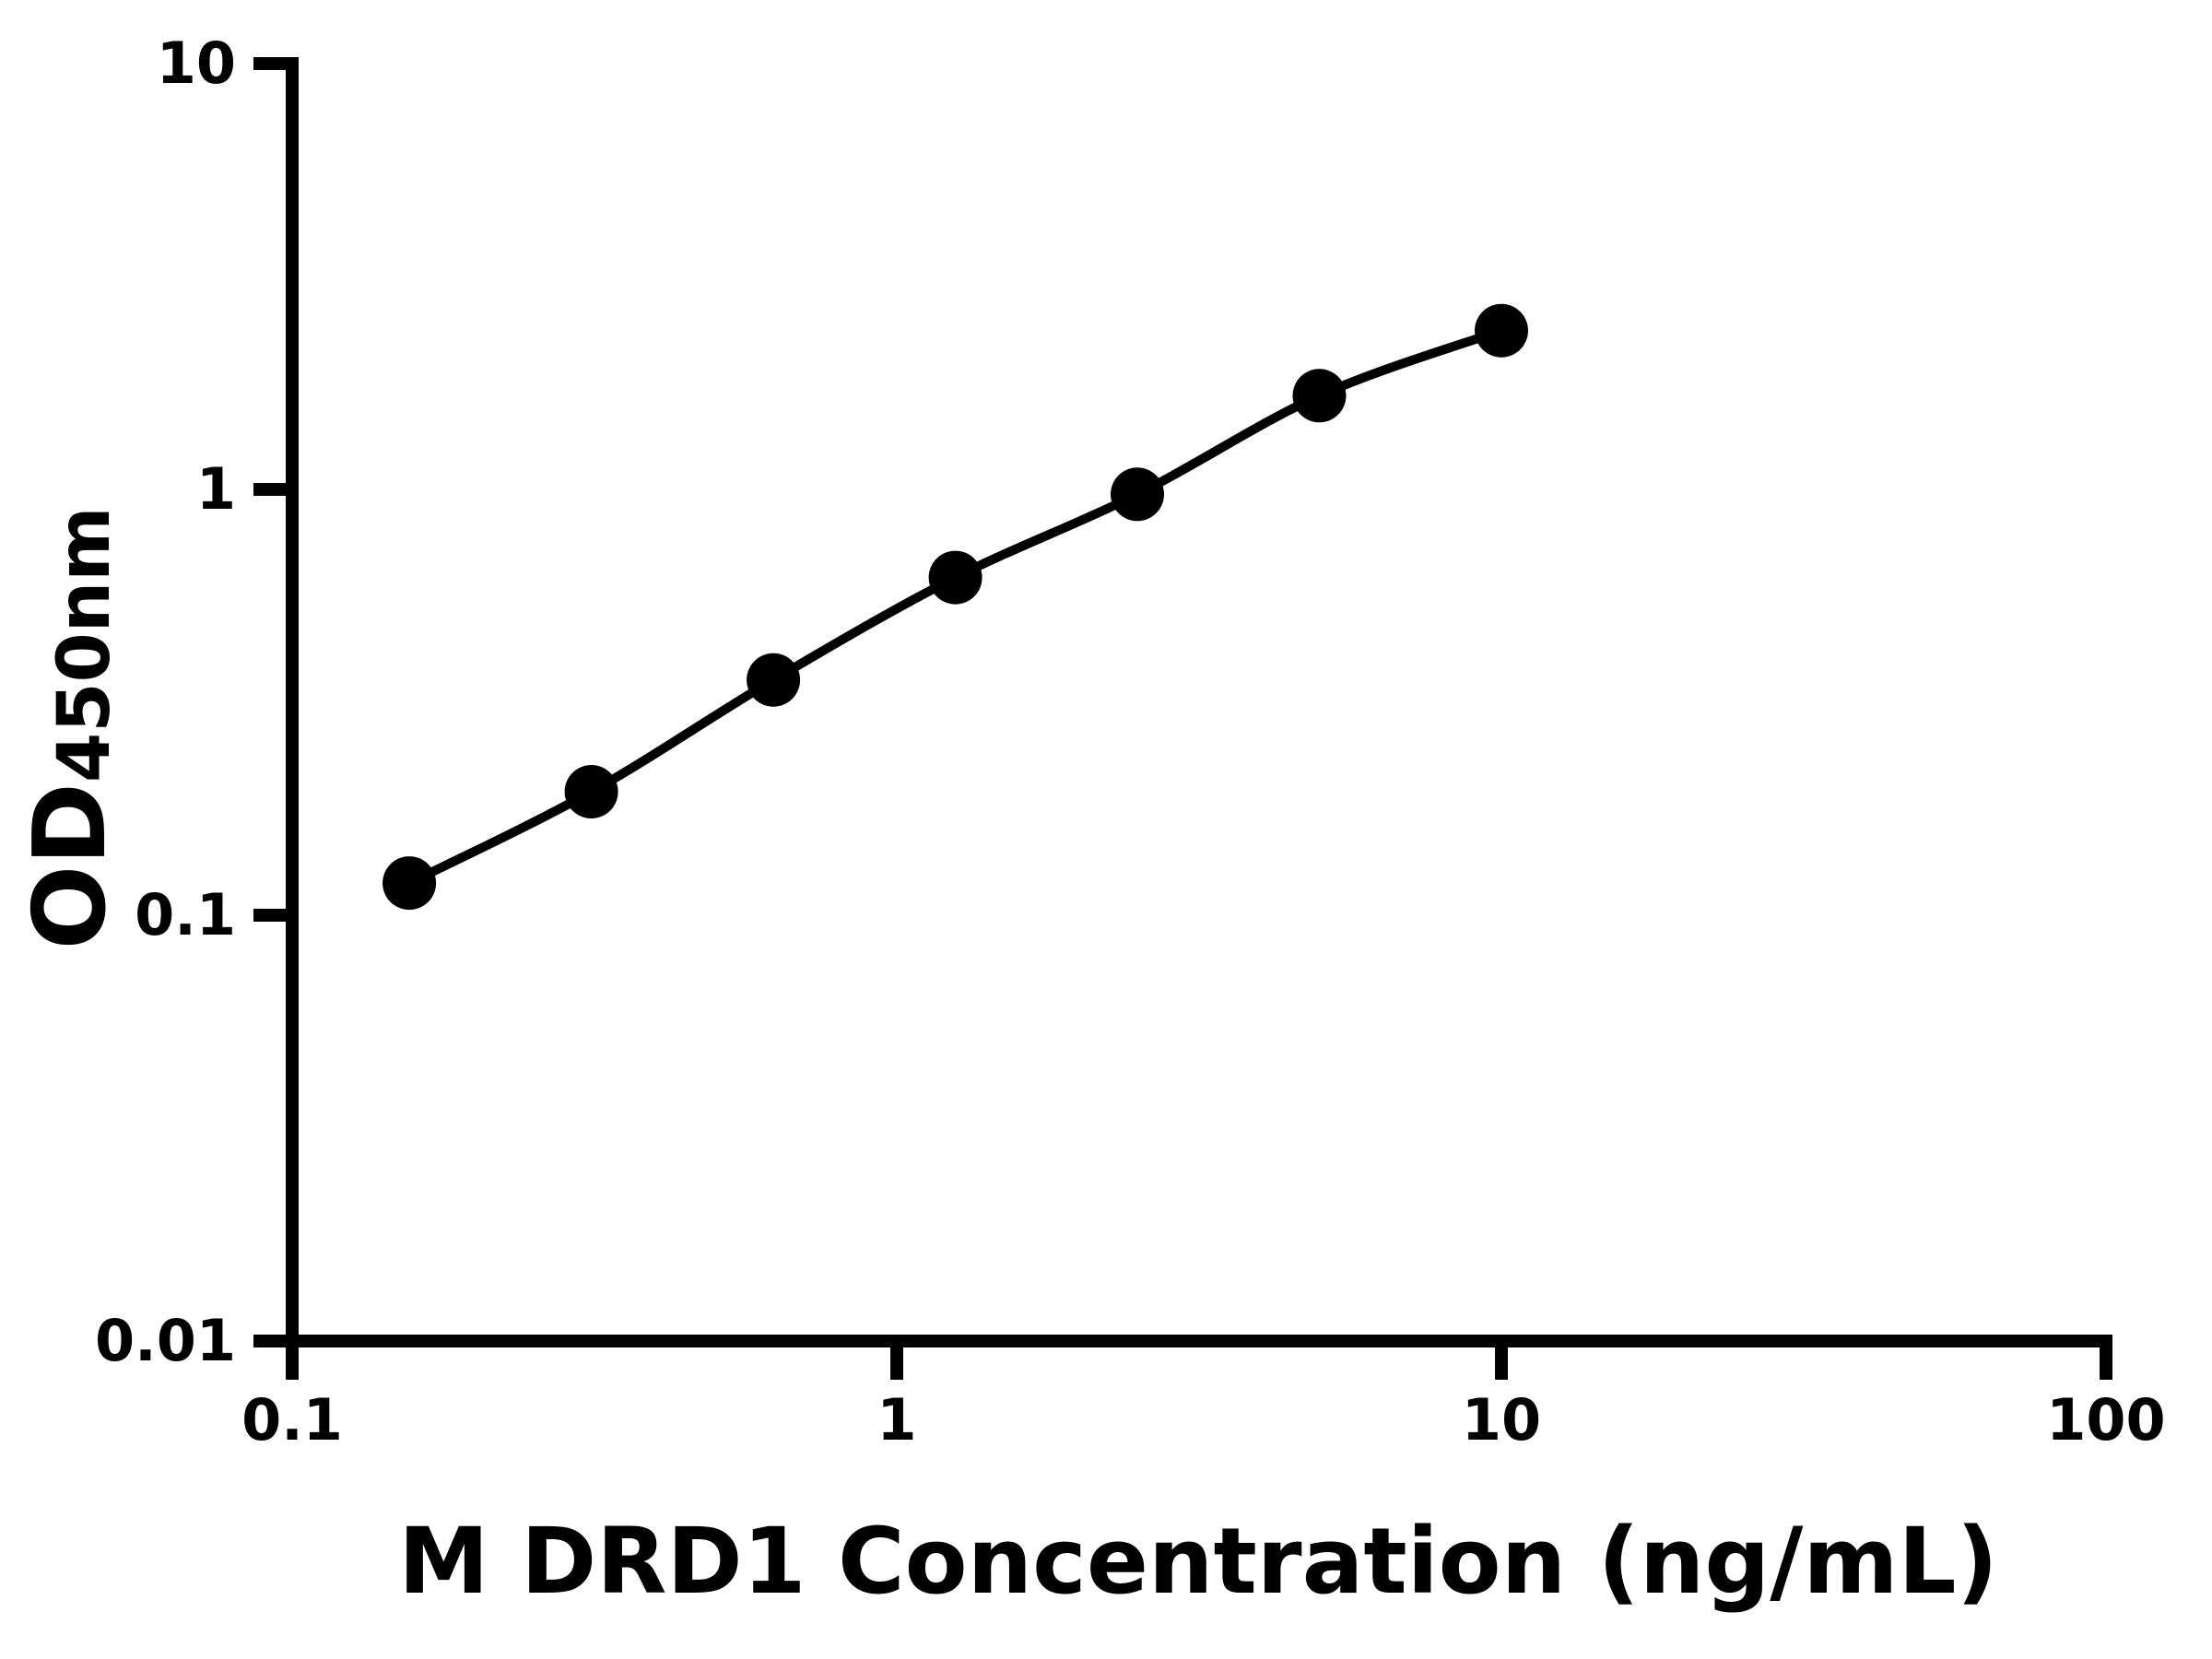 The height and width of the screenshot is (1659, 2212). Describe the element at coordinates (70, 866) in the screenshot. I see `y-axis-title-main: OD` at that location.